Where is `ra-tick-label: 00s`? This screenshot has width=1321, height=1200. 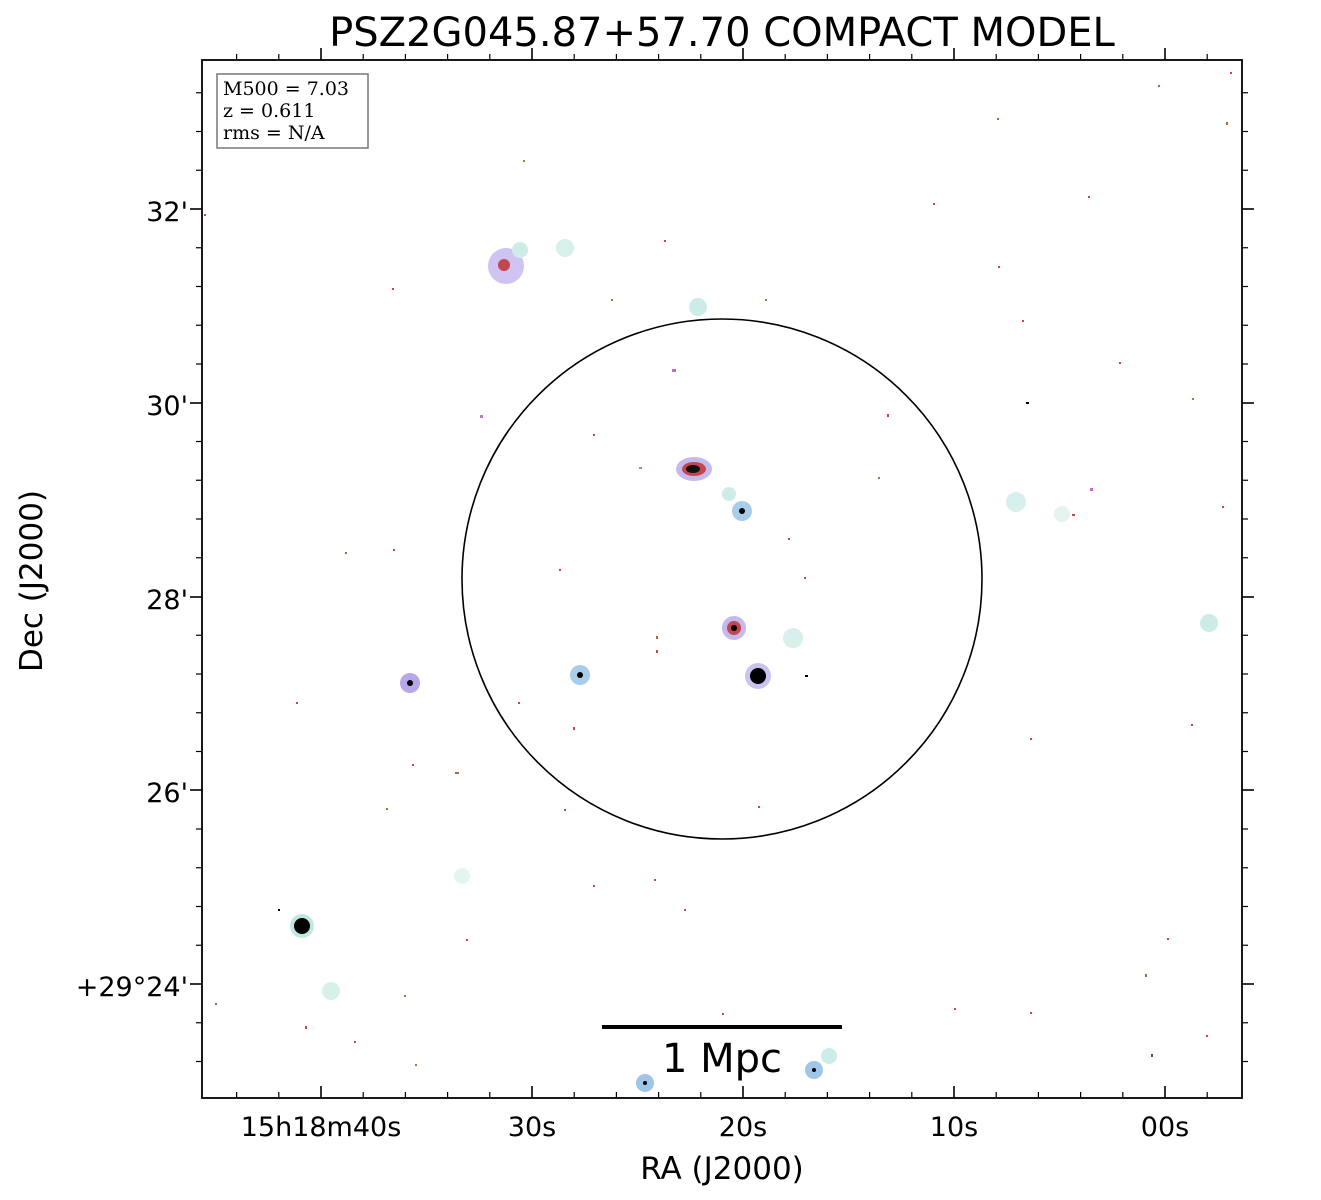 ra-tick-label: 00s is located at coordinates (1165, 1127).